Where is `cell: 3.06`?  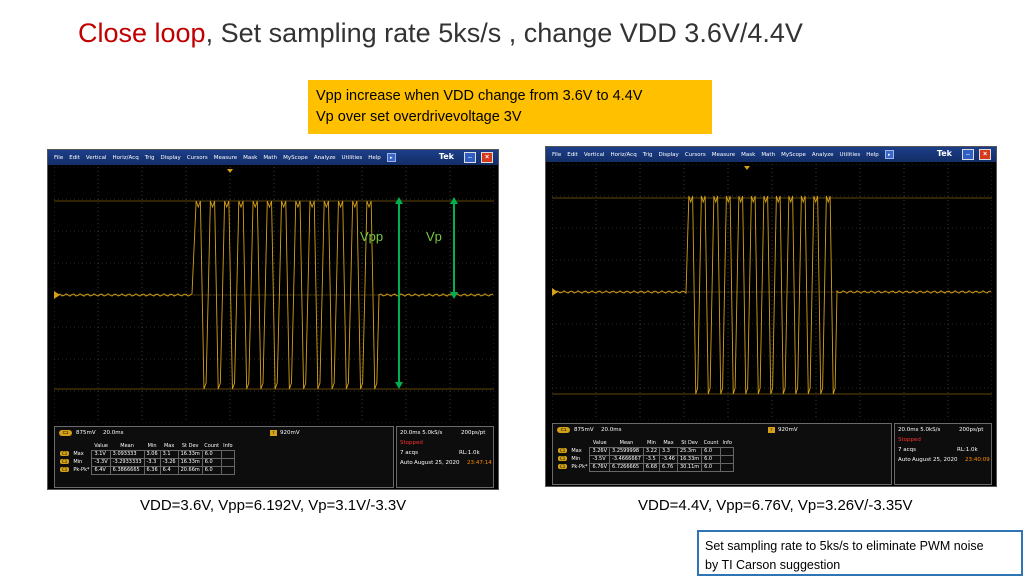 cell: 3.06 is located at coordinates (152, 454).